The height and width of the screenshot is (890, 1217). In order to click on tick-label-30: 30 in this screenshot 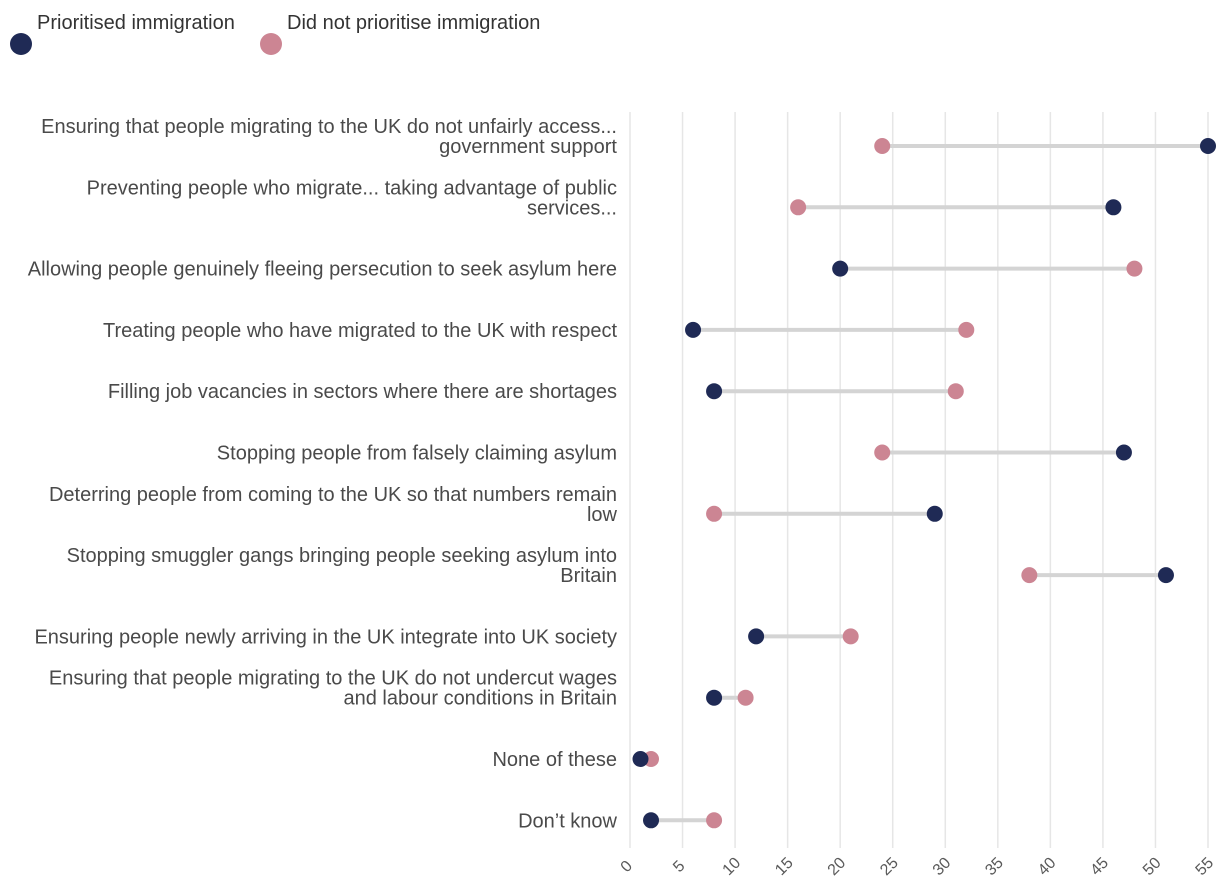, I will do `click(942, 866)`.